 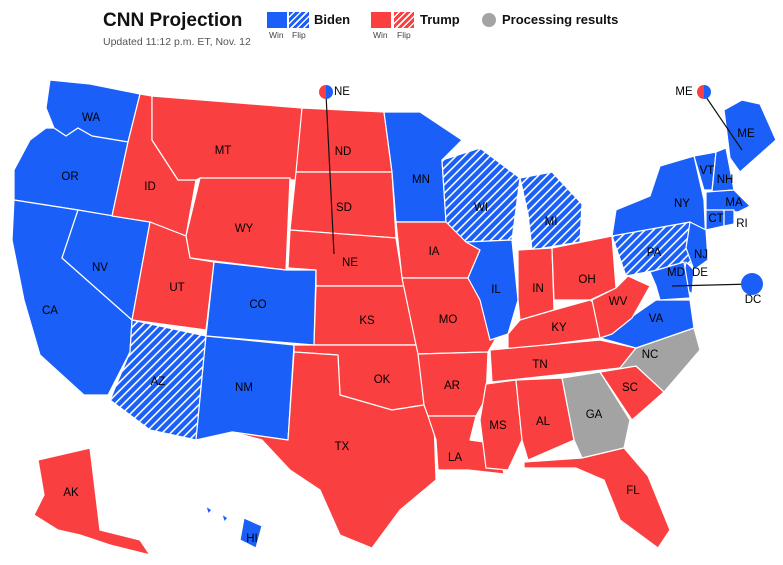 I want to click on label-MA: MA, so click(x=734, y=203).